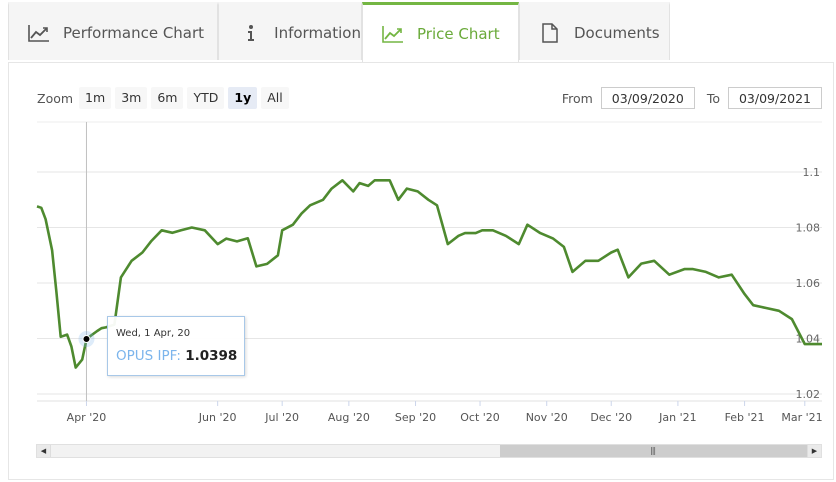 The width and height of the screenshot is (836, 482). Describe the element at coordinates (713, 98) in the screenshot. I see `to-label: To` at that location.